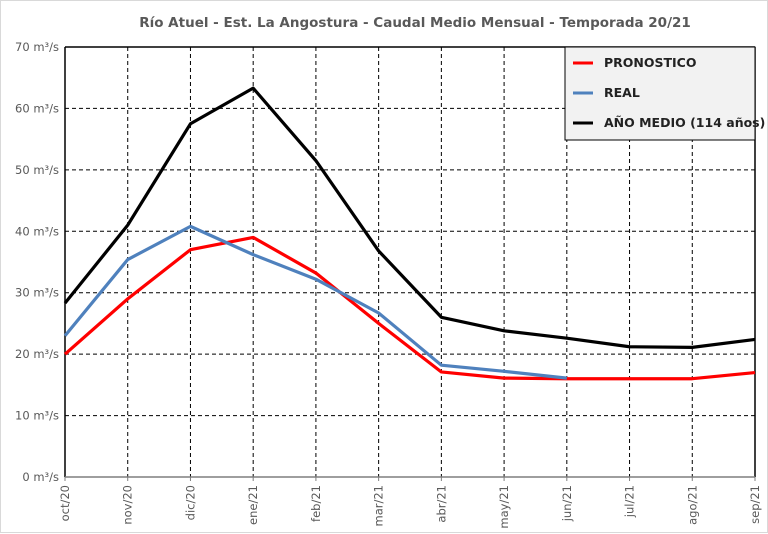 Image resolution: width=768 pixels, height=534 pixels. What do you see at coordinates (567, 503) in the screenshot?
I see `x-tick-label: jun/21` at bounding box center [567, 503].